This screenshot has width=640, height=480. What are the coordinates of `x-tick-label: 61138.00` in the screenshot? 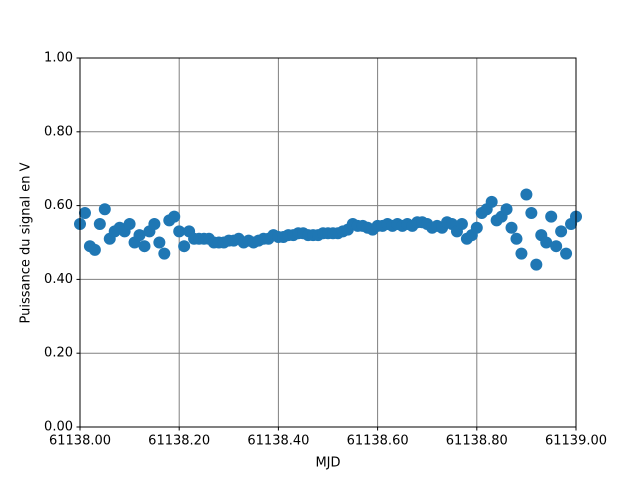 It's located at (80, 441).